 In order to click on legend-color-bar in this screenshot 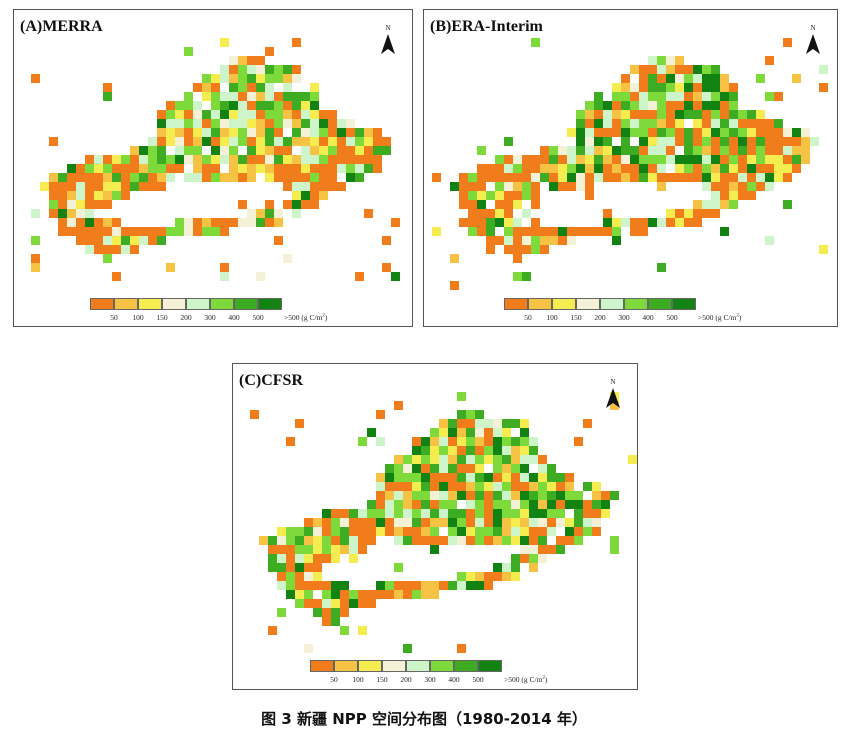, I will do `click(406, 666)`.